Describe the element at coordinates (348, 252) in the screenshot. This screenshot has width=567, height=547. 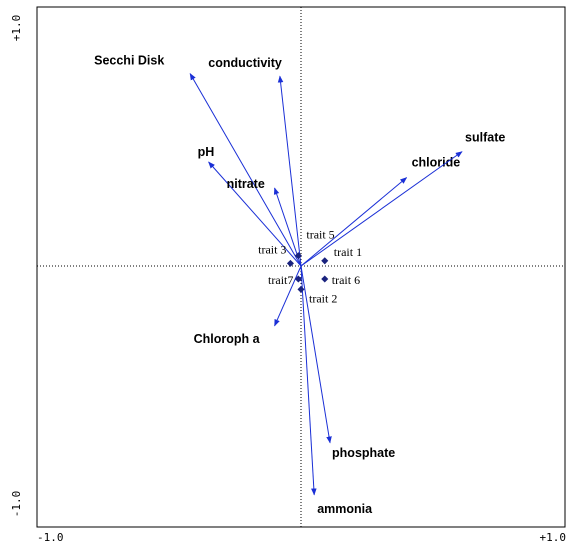
I see `label-trait-1: trait 1` at that location.